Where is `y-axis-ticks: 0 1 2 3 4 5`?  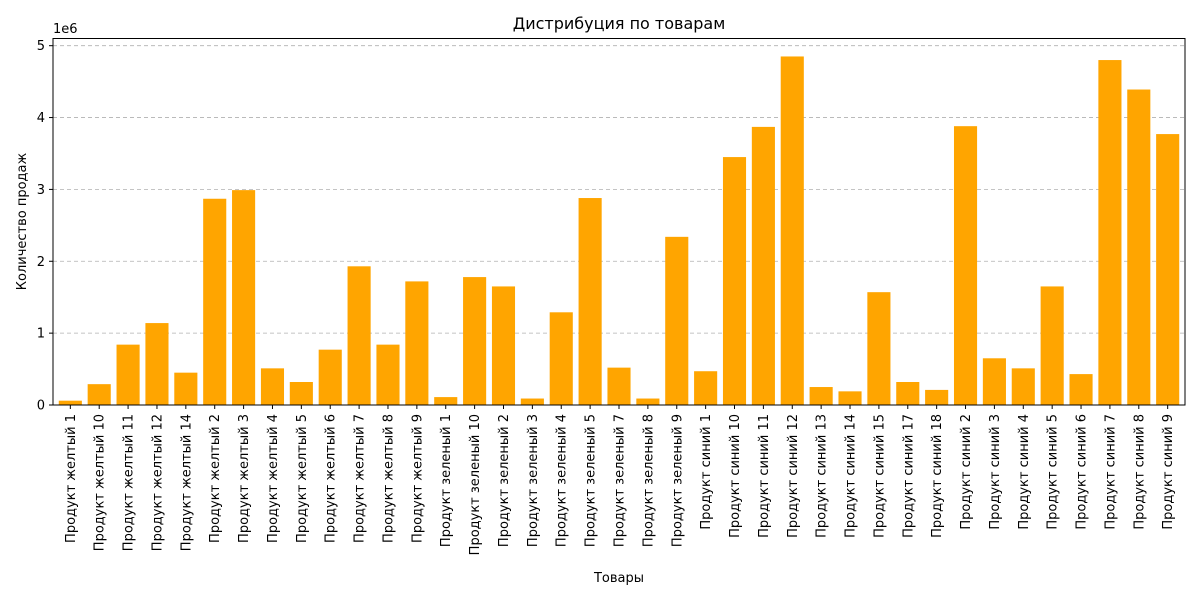 y-axis-ticks: 0 1 2 3 4 5 is located at coordinates (45, 226).